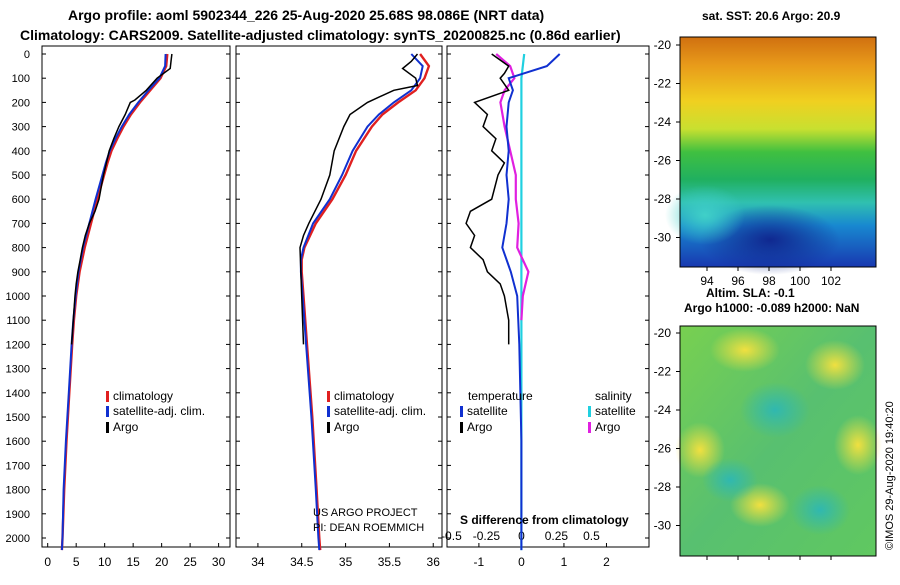  I want to click on depth-tick-label: 1600, so click(18, 442).